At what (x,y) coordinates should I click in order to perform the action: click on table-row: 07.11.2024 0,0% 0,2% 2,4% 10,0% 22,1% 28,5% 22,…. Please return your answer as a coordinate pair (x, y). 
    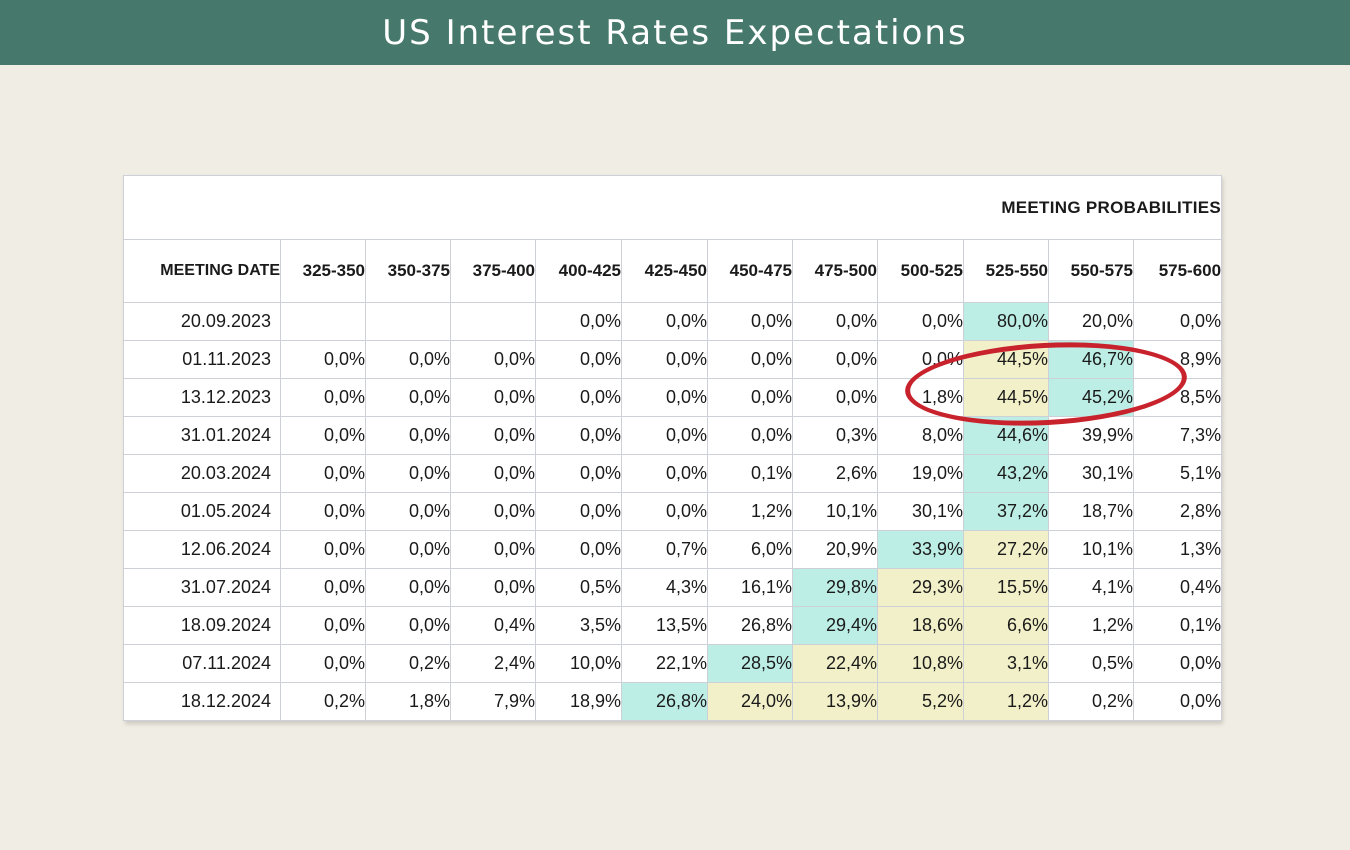
    Looking at the image, I should click on (673, 663).